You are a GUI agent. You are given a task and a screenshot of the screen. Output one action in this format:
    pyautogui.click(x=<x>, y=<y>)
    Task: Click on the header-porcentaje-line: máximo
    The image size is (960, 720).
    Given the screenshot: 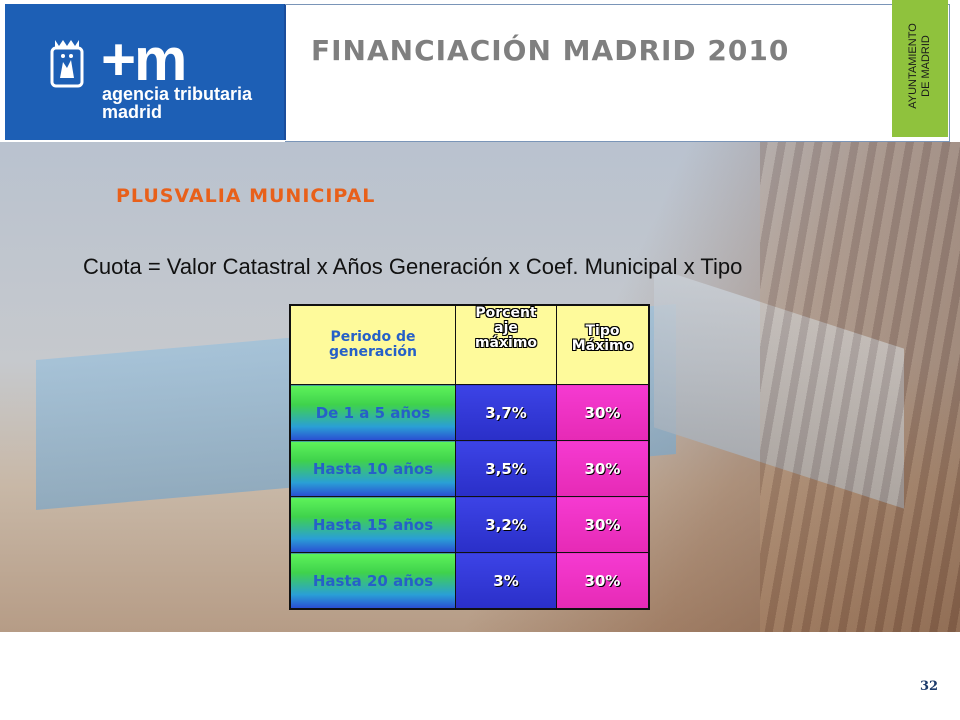 What is the action you would take?
    pyautogui.click(x=506, y=343)
    